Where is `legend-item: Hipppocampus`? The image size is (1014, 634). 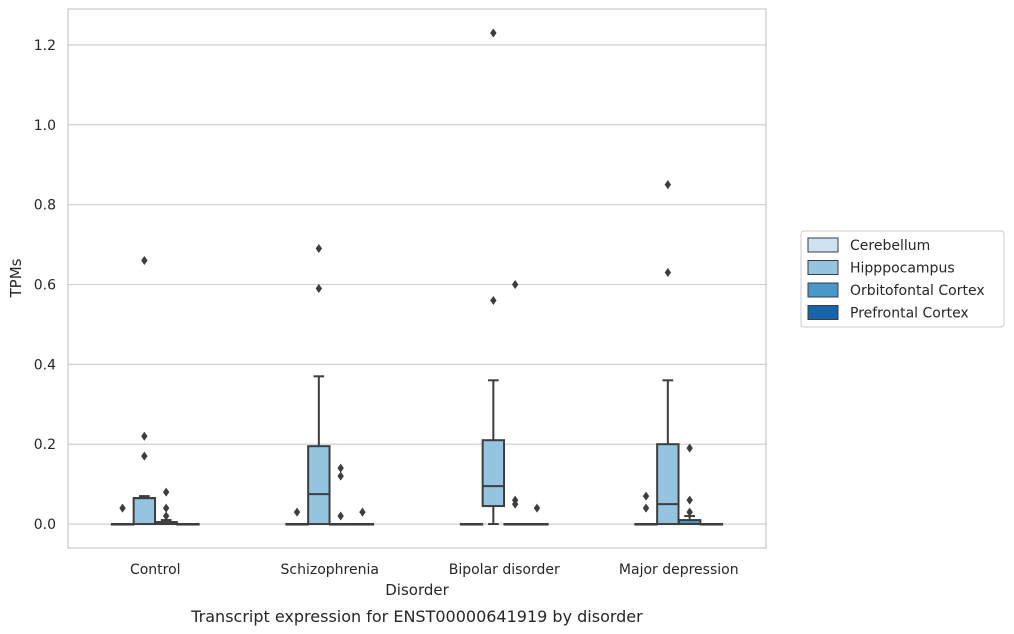 legend-item: Hipppocampus is located at coordinates (881, 268).